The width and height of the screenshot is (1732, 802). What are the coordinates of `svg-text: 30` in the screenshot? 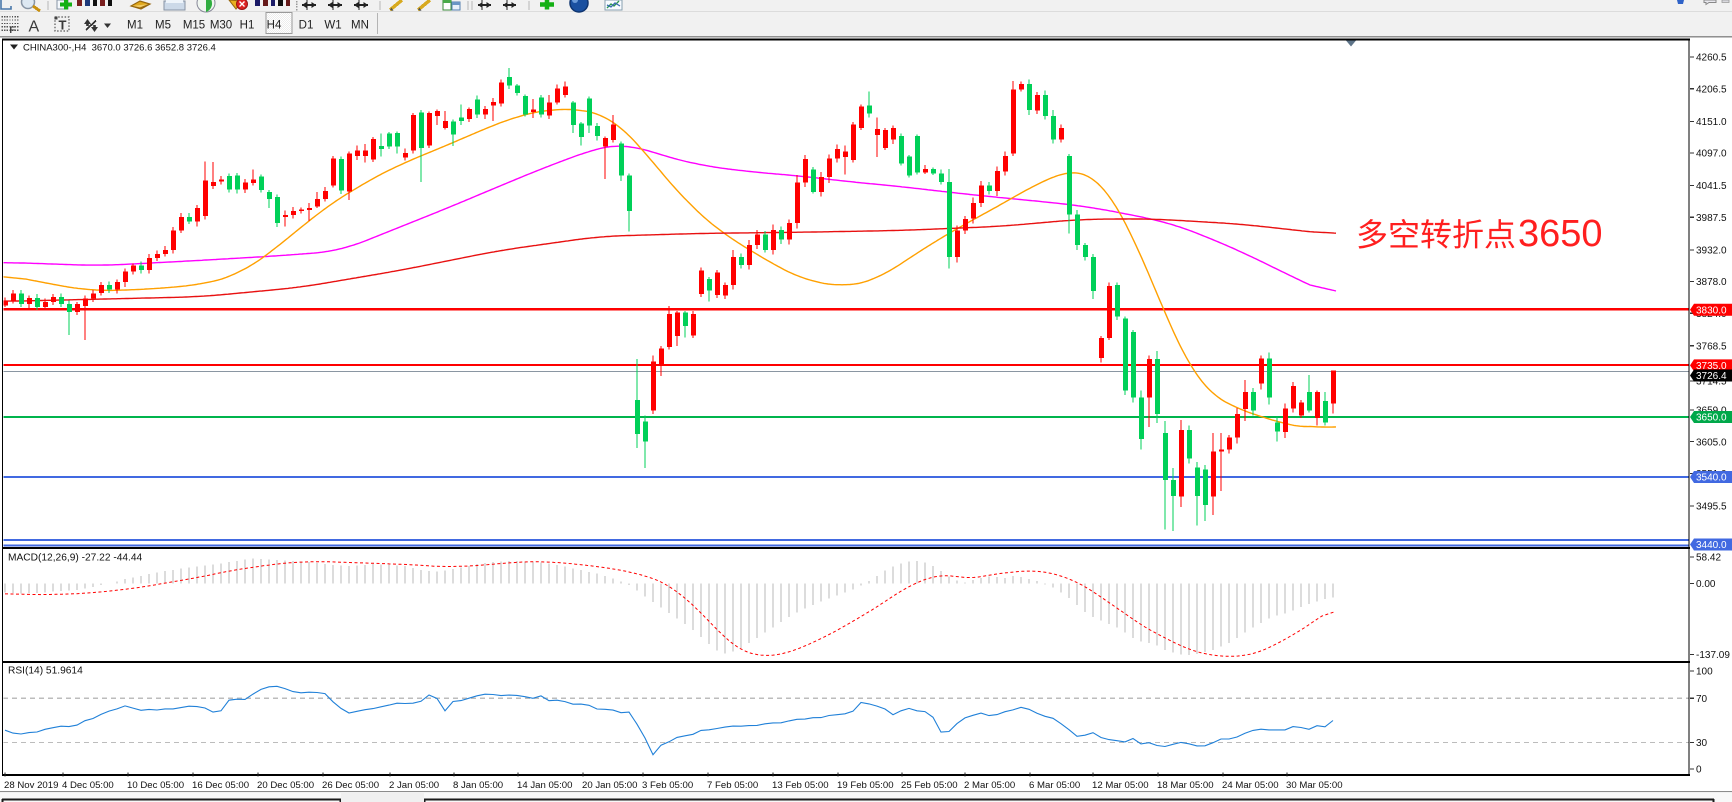 It's located at (1702, 743).